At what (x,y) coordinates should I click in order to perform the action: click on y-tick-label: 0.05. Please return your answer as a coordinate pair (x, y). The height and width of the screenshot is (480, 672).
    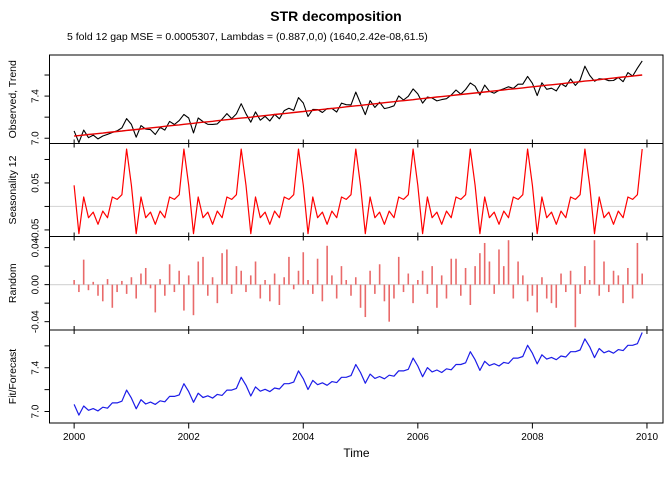
    Looking at the image, I should click on (36, 183).